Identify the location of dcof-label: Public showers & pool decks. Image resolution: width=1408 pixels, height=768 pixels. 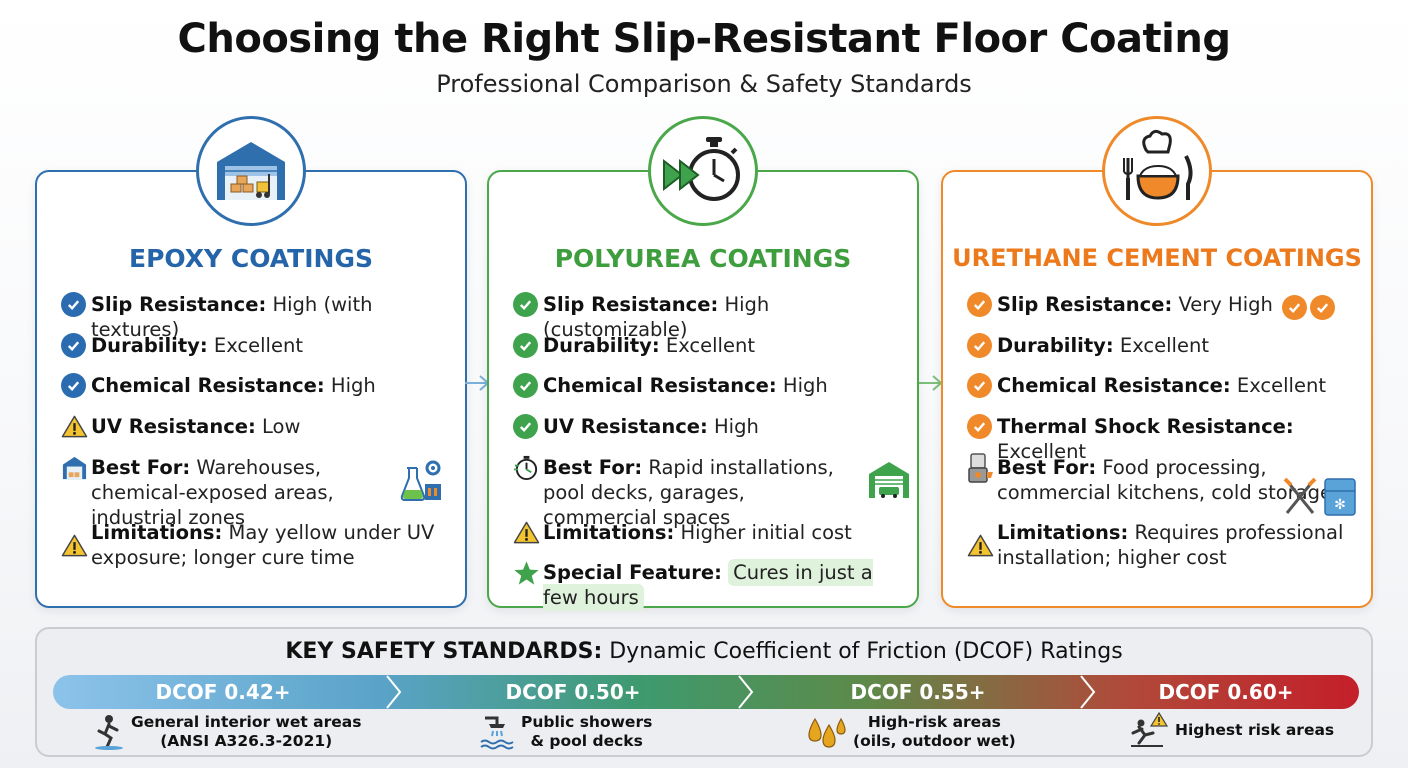
(565, 732).